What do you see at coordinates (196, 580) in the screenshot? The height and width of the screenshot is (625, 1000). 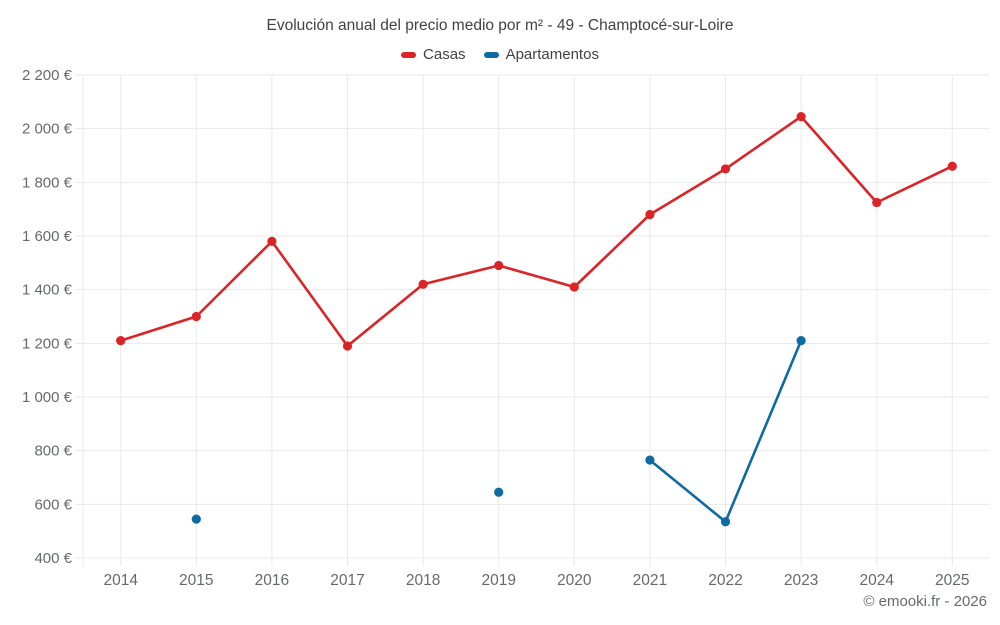 I see `x-tick-label: 2015` at bounding box center [196, 580].